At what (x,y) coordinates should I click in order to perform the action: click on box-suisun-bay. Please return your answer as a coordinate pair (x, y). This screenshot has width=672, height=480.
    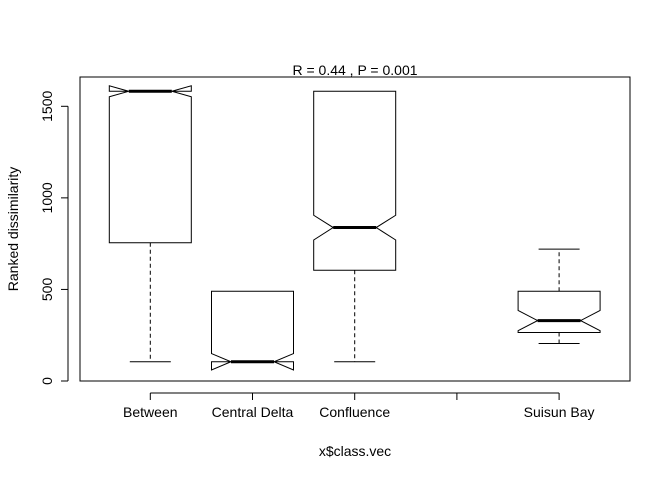
    Looking at the image, I should click on (559, 296).